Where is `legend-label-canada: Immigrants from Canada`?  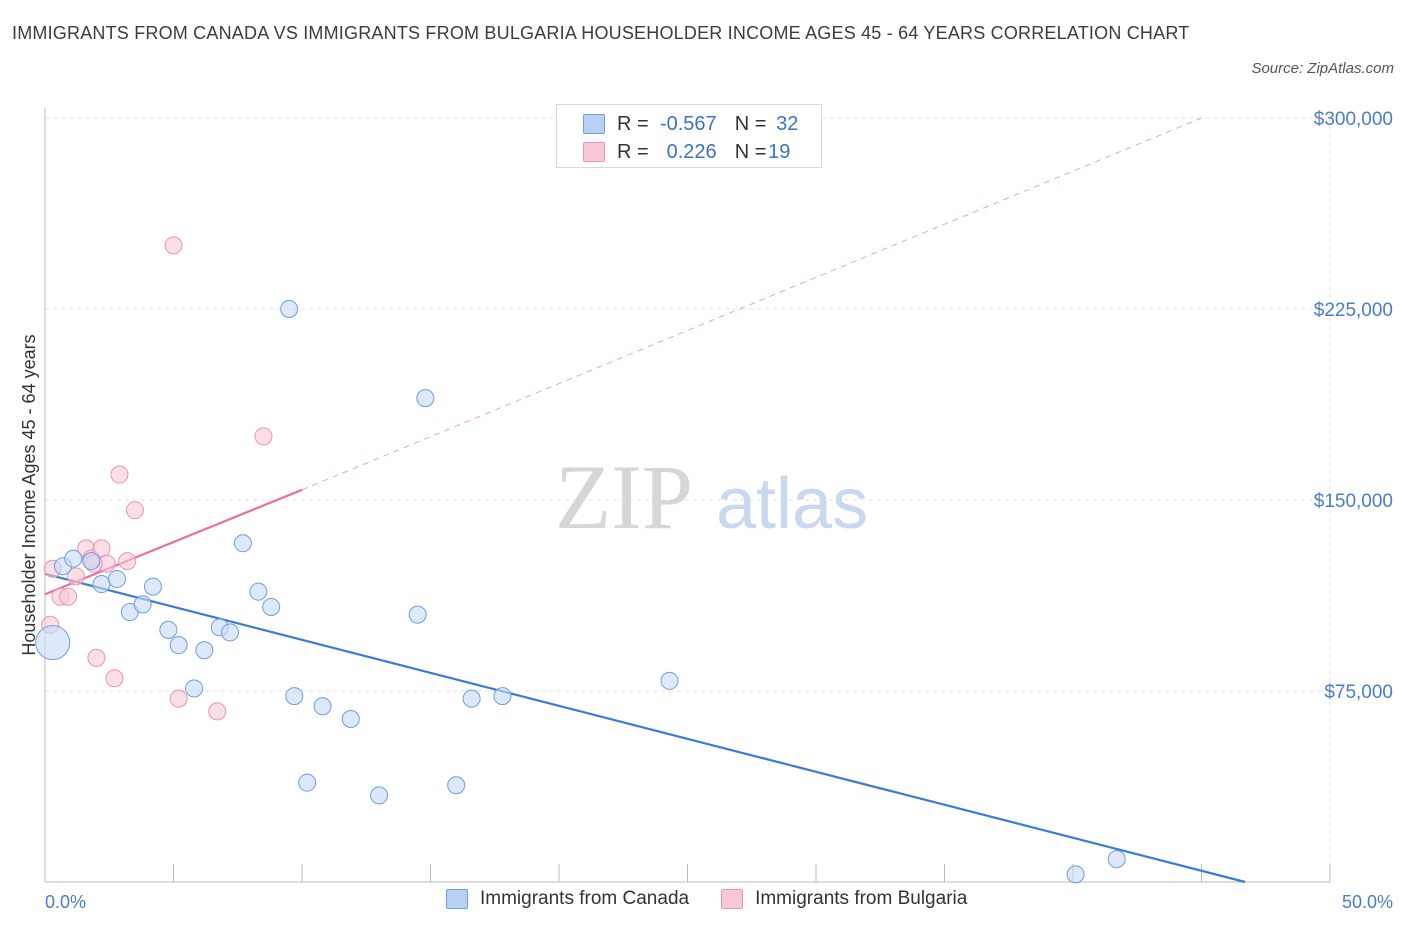 legend-label-canada: Immigrants from Canada is located at coordinates (585, 898).